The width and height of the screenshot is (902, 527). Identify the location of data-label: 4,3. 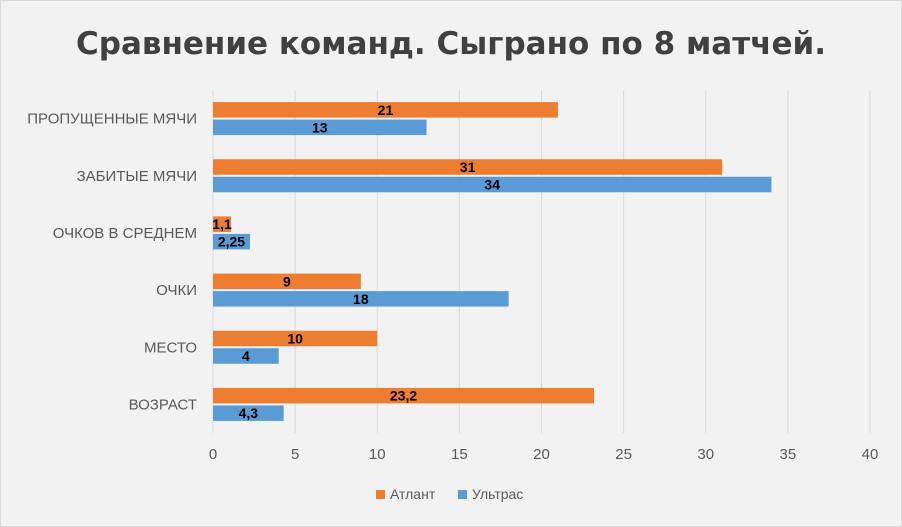
(249, 413).